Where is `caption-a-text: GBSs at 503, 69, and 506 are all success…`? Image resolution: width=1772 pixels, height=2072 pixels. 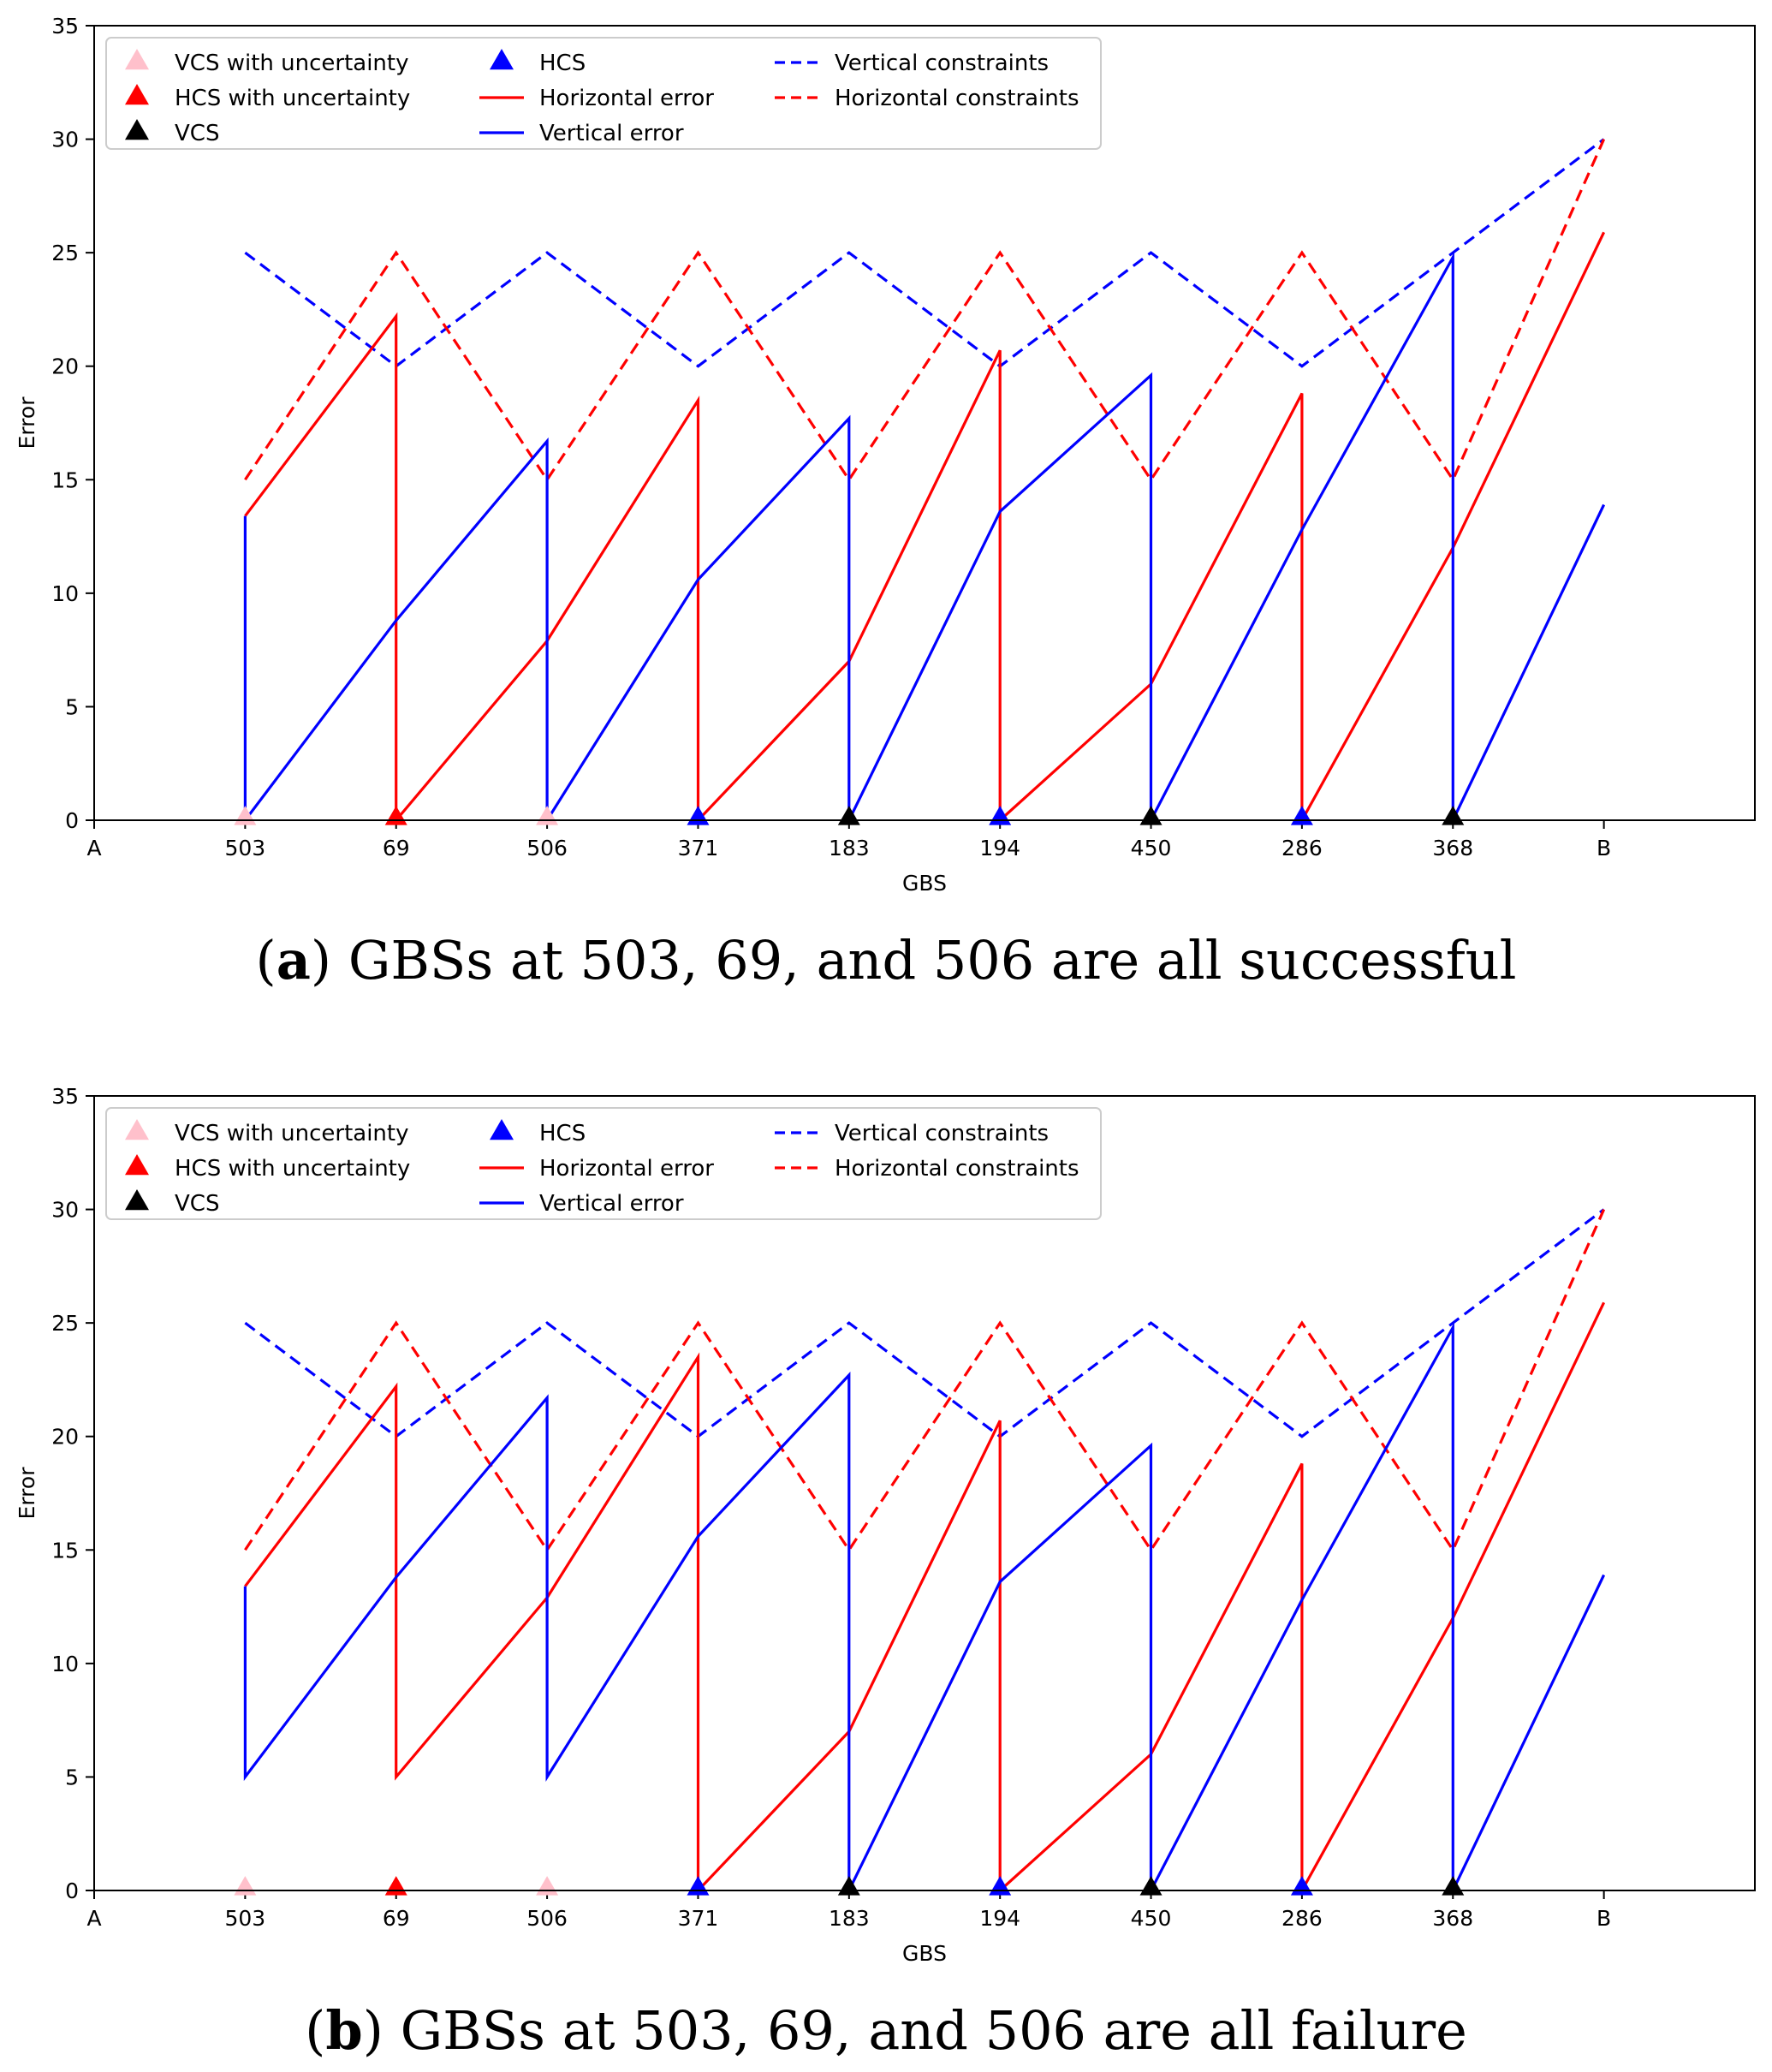 caption-a-text: GBSs at 503, 69, and 506 are all success… is located at coordinates (932, 960).